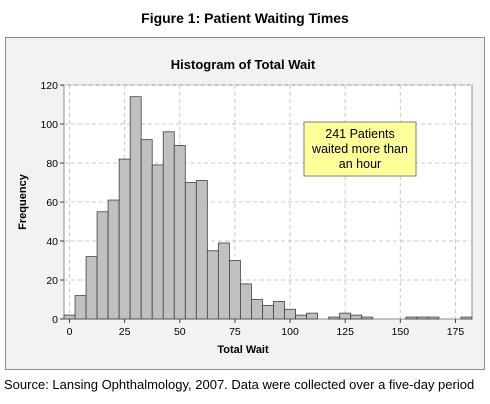  I want to click on y-tick-label: 60, so click(52, 203).